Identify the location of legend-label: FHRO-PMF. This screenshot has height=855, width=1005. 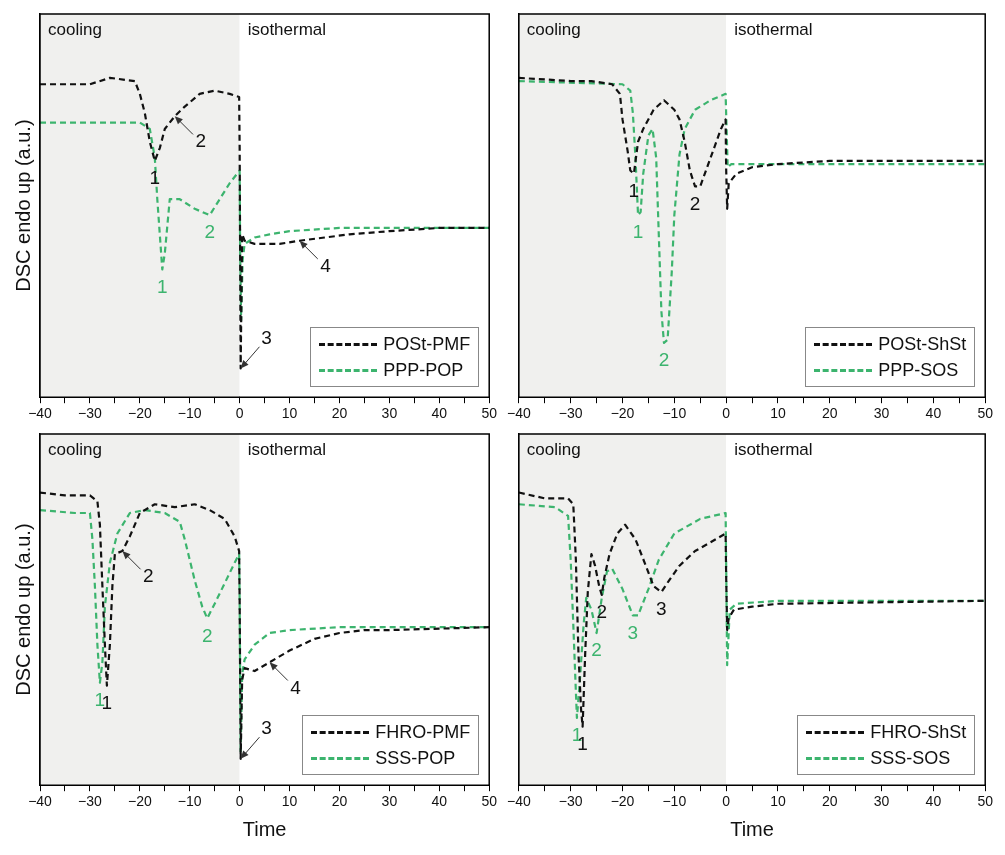
(423, 733).